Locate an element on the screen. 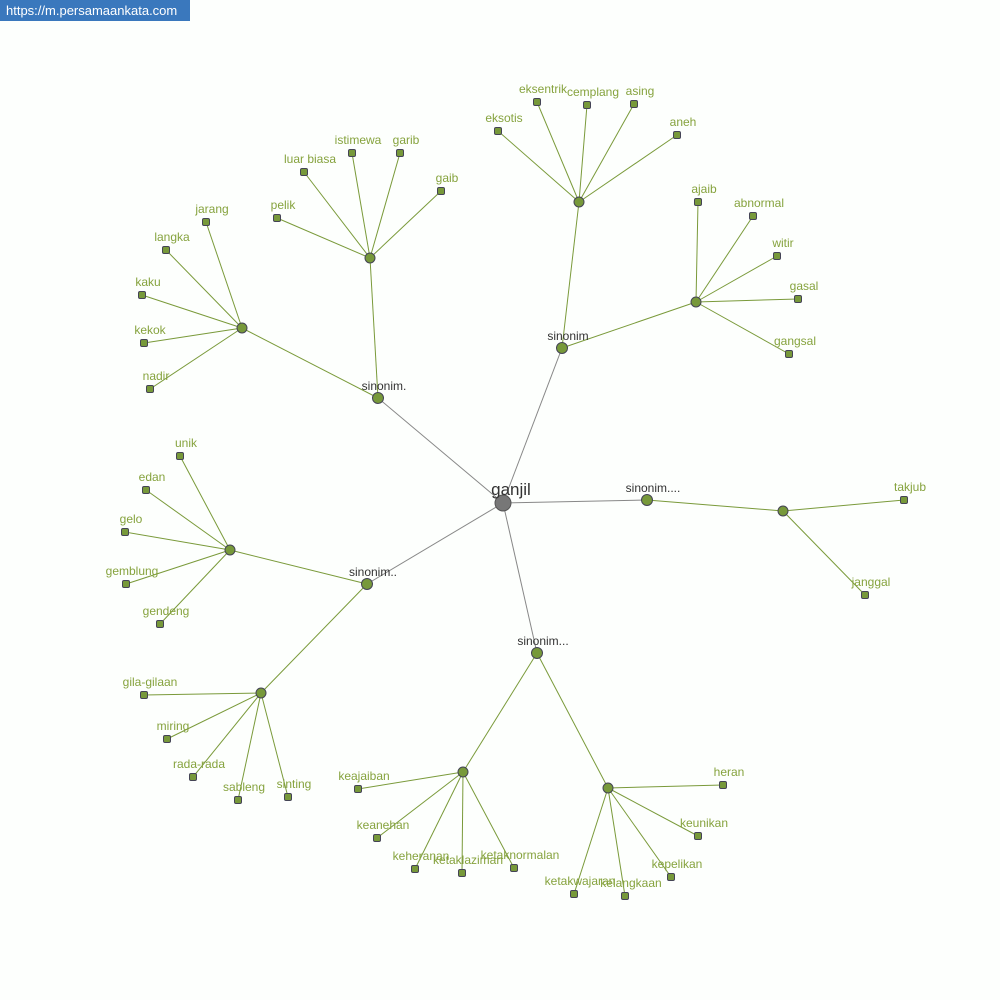 The height and width of the screenshot is (1000, 1000). leaf-node-cemplang is located at coordinates (587, 105).